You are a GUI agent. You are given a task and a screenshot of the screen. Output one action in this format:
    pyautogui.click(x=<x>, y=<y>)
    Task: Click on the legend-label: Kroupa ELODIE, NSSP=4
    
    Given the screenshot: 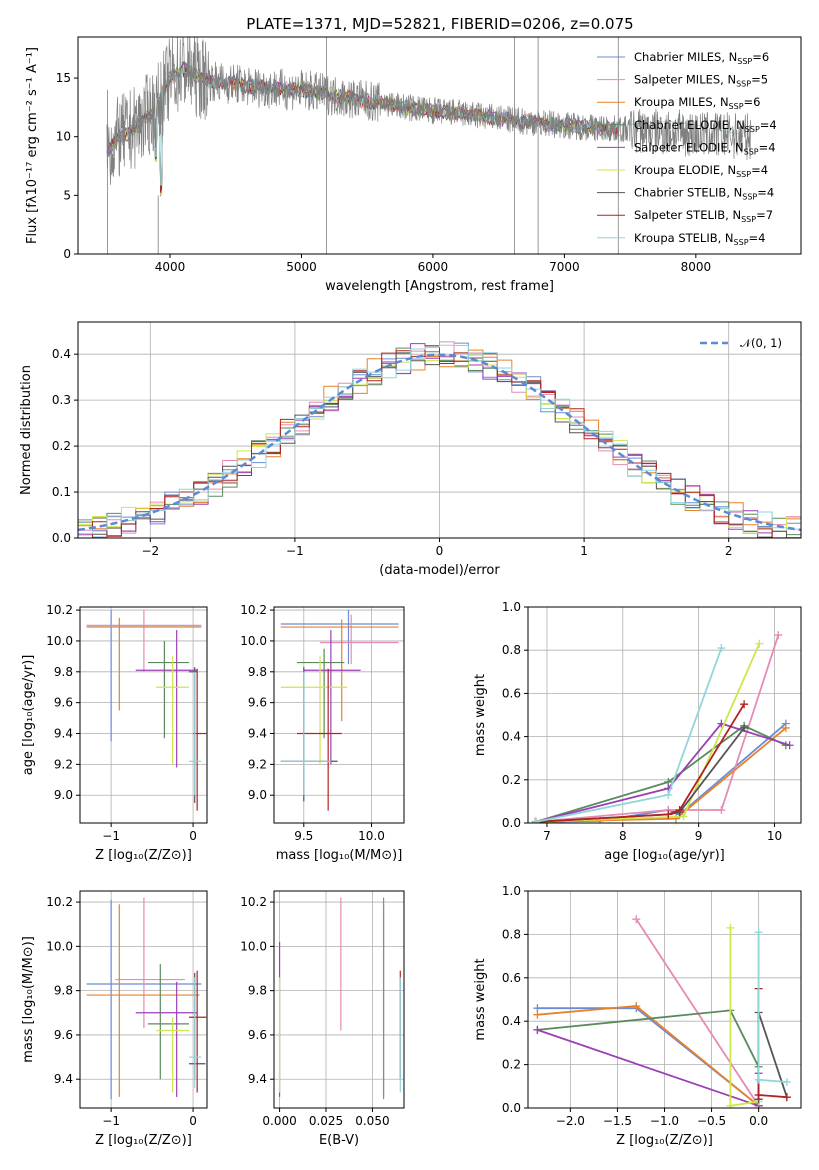 What is the action you would take?
    pyautogui.click(x=701, y=171)
    